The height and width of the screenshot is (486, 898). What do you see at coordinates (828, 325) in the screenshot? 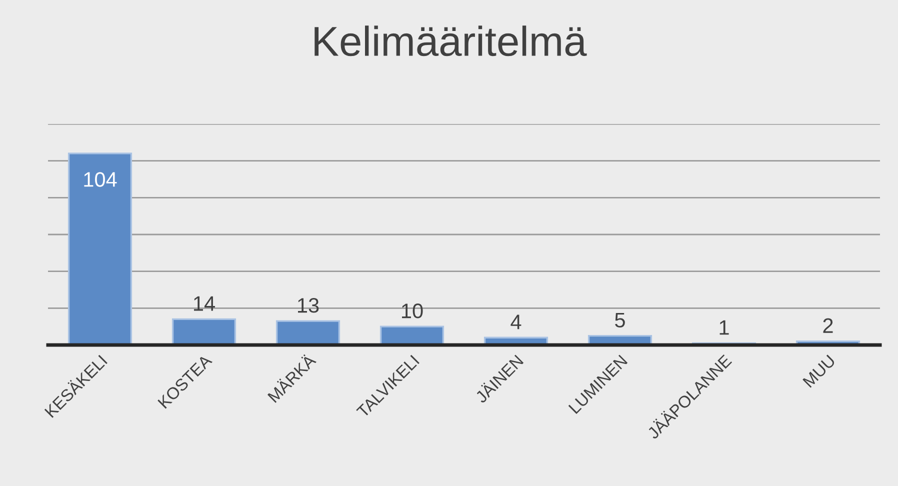
I see `data-label: 2` at bounding box center [828, 325].